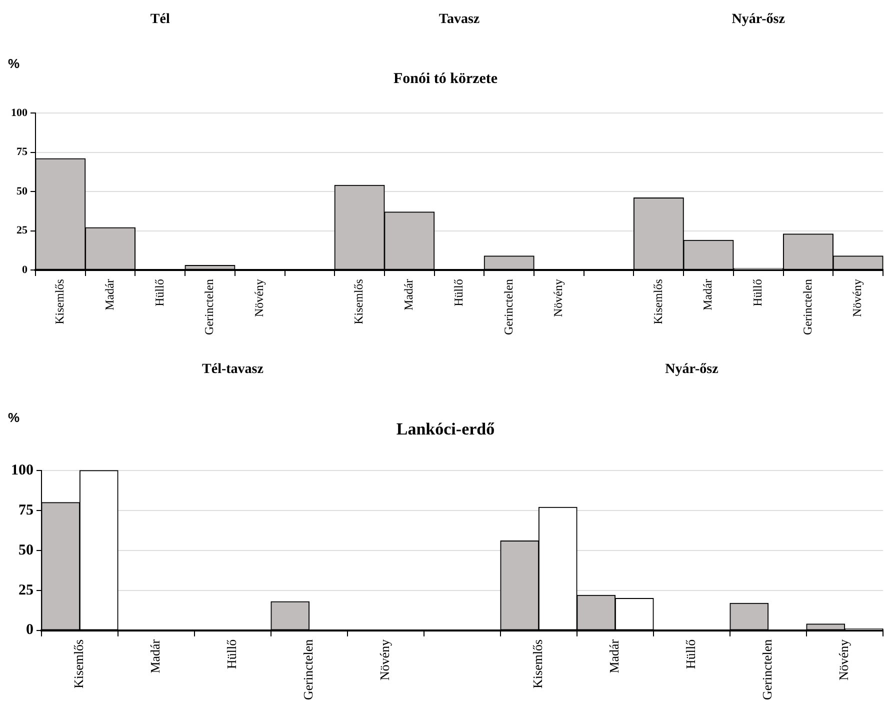  Describe the element at coordinates (459, 20) in the screenshot. I see `text: Tavasz` at that location.